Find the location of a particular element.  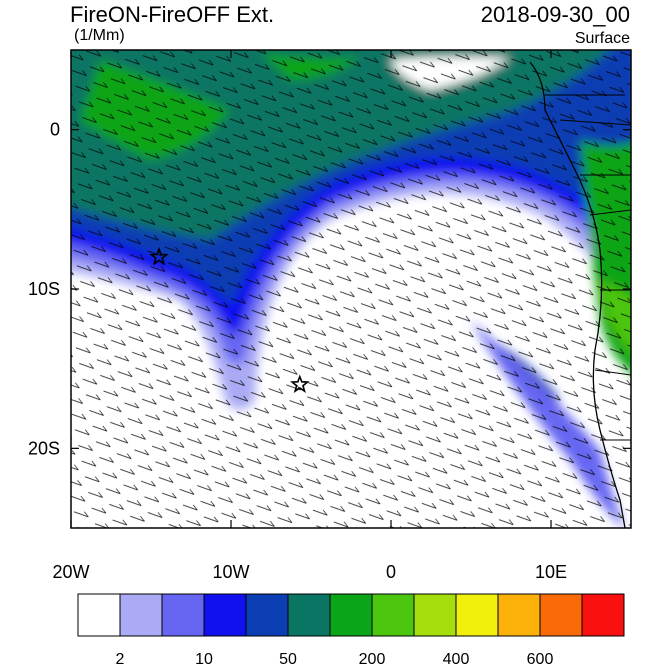

x-tick-label: 0 is located at coordinates (391, 572).